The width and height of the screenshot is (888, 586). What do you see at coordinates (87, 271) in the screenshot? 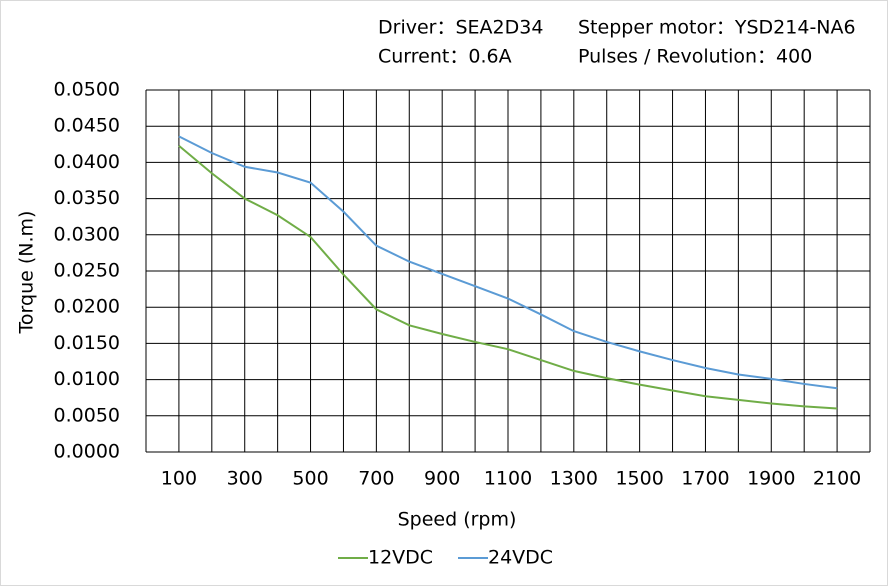
I see `y-tick-label: 0.0250` at bounding box center [87, 271].